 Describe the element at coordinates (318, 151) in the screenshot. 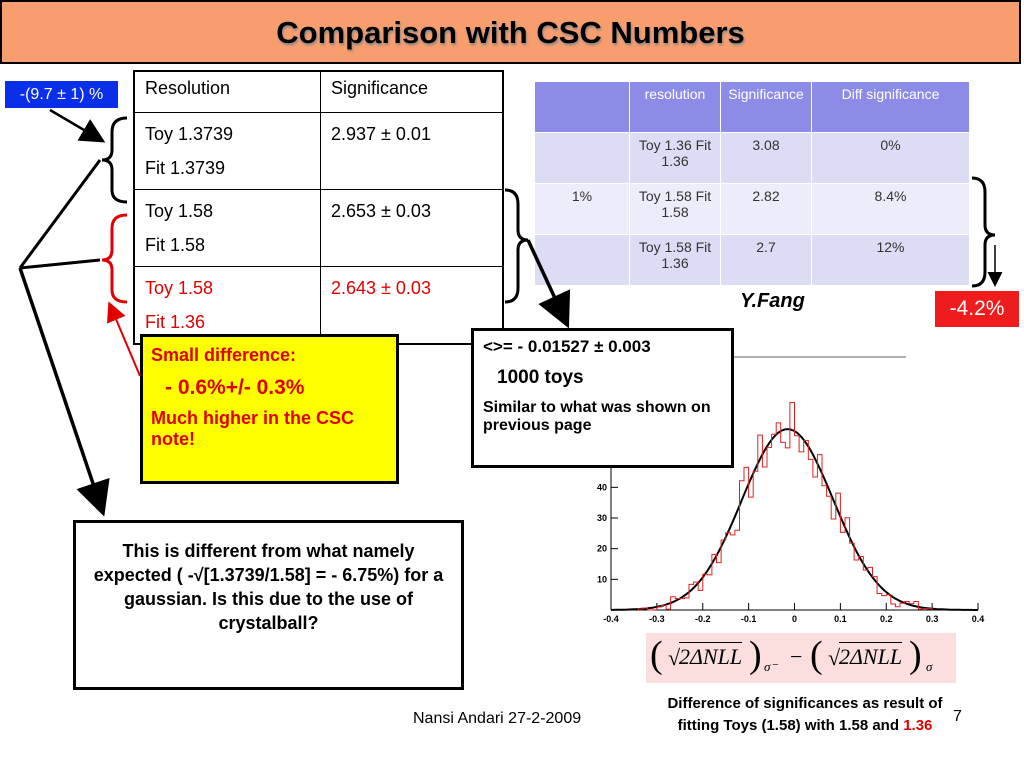

I see `table-row: Toy 1.3739 Fit 1.3739 2.937 ± 0.01` at that location.